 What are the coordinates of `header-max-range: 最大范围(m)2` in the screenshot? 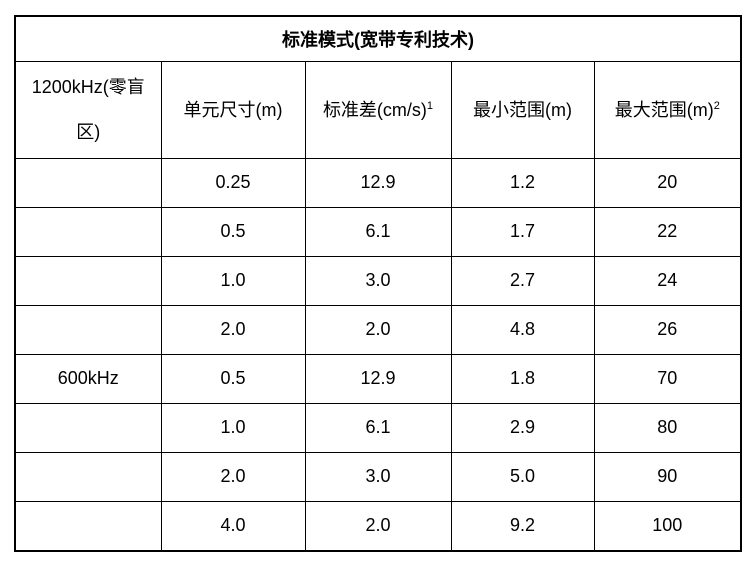 It's located at (667, 110).